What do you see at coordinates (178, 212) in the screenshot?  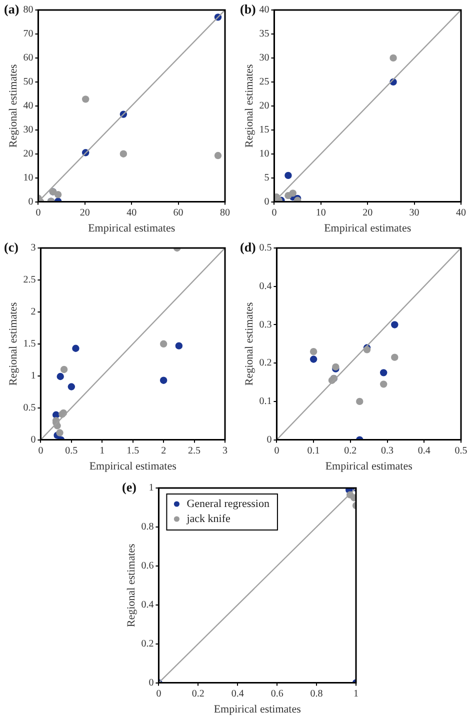 I see `x-tick-label: 60` at bounding box center [178, 212].